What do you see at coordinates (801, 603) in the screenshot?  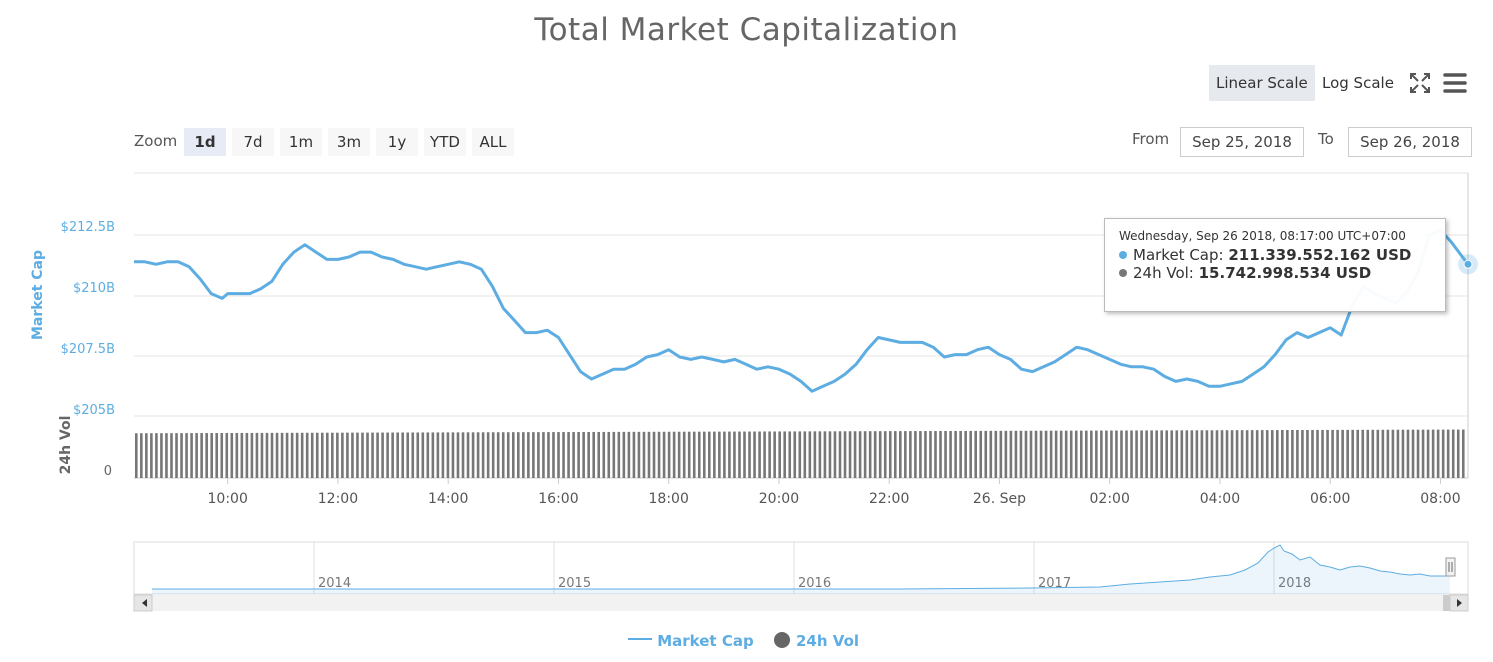 I see `scrollbar-track` at bounding box center [801, 603].